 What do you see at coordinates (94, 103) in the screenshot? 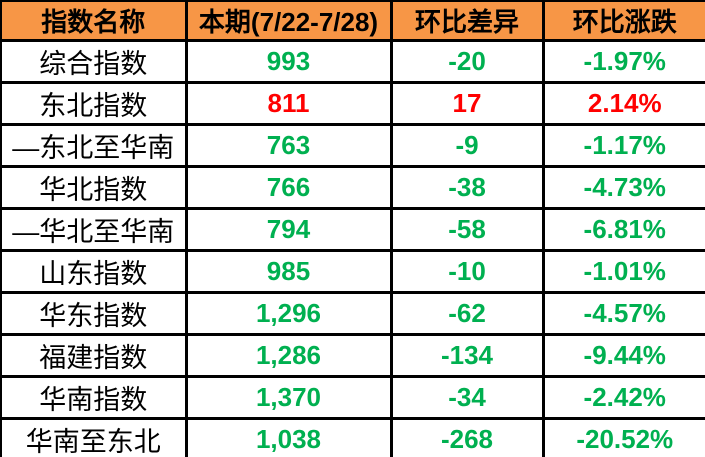
I see `index-name-cell: 东北指数` at bounding box center [94, 103].